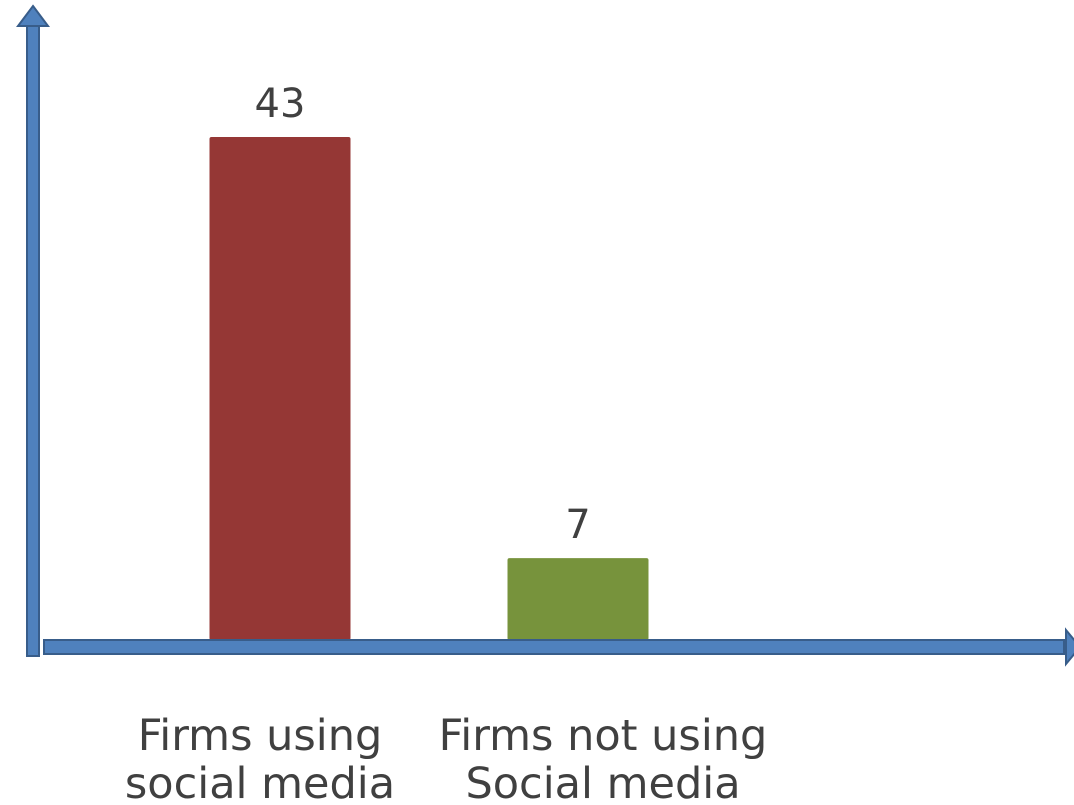  What do you see at coordinates (260, 758) in the screenshot?
I see `x-tick-label: Firms using social media` at bounding box center [260, 758].